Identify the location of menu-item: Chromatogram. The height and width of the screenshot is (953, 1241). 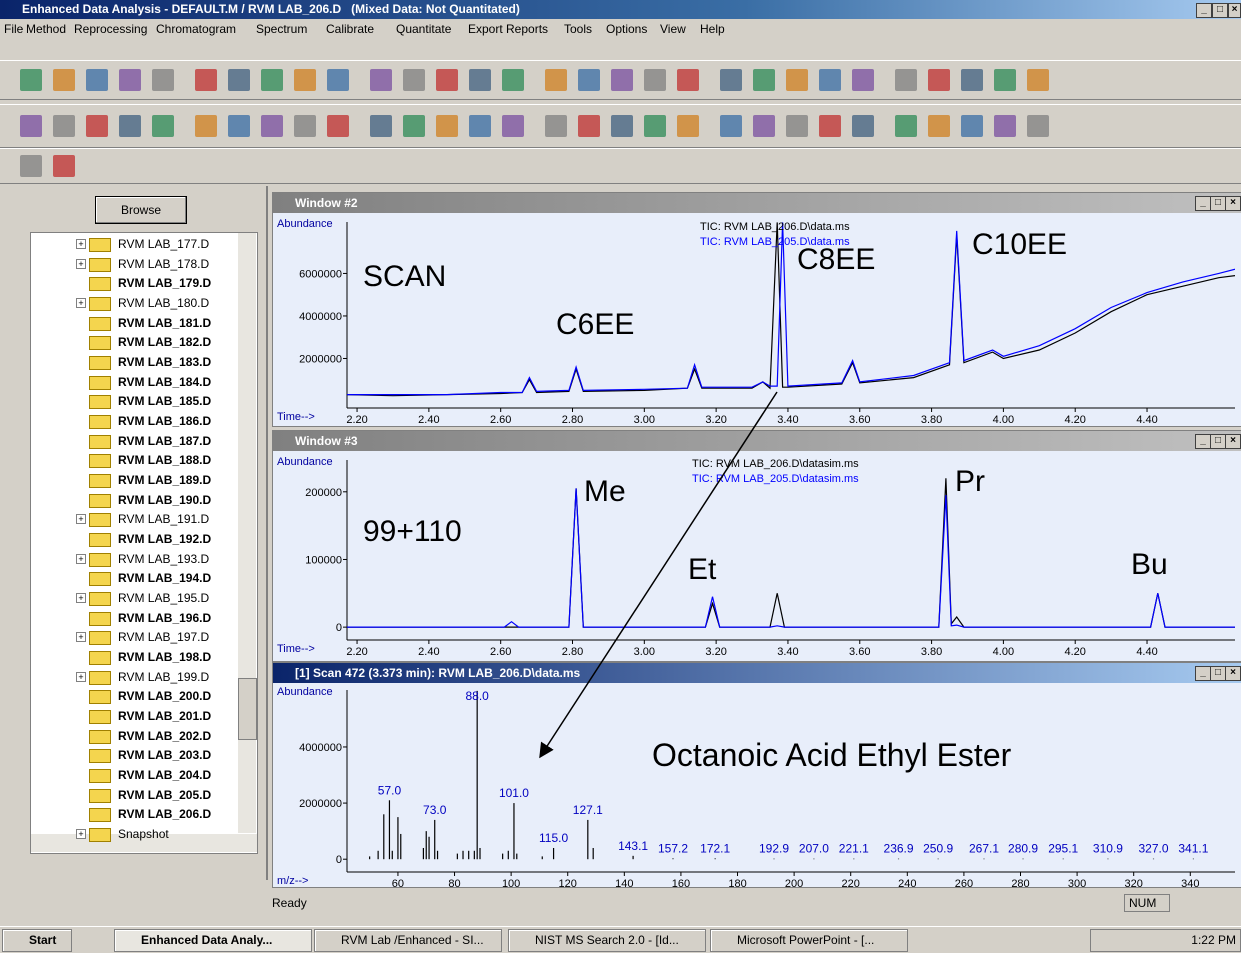
(196, 29).